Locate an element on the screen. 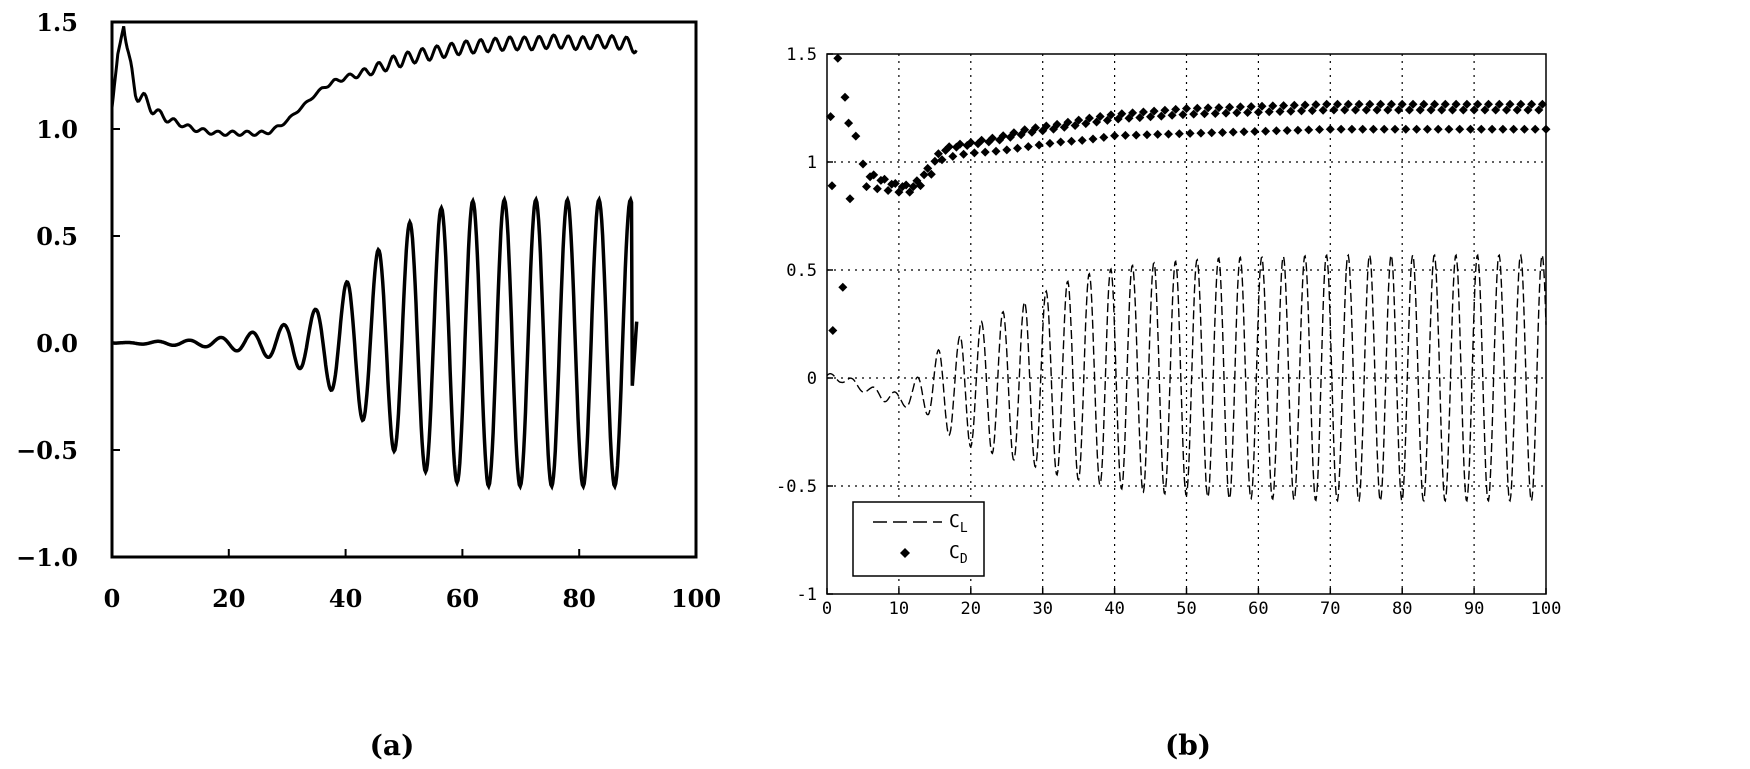  panel-a-x-tick-label: 40 is located at coordinates (345, 598).